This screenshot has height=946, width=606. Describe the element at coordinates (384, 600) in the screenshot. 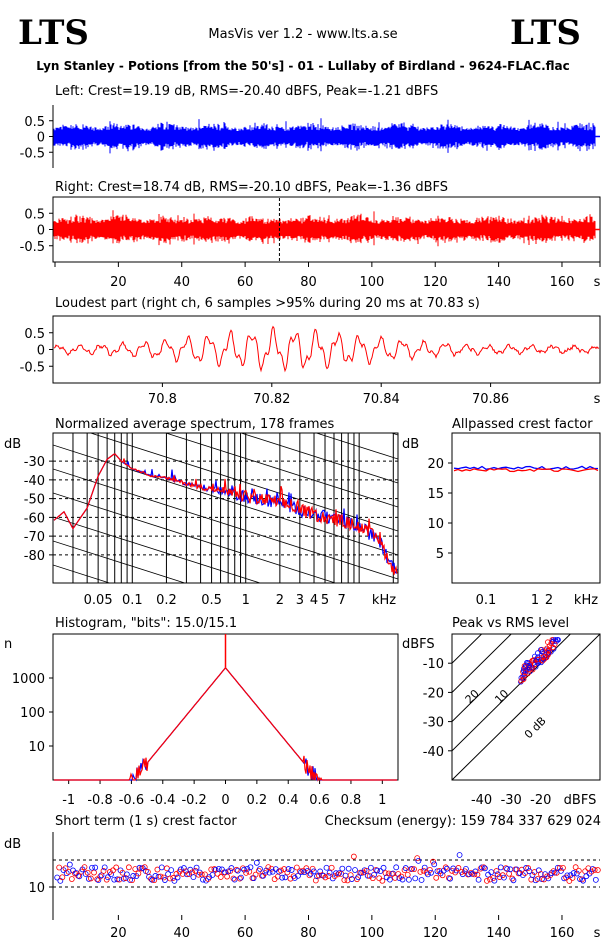

I see `spectrum-unit-label: kHz` at that location.